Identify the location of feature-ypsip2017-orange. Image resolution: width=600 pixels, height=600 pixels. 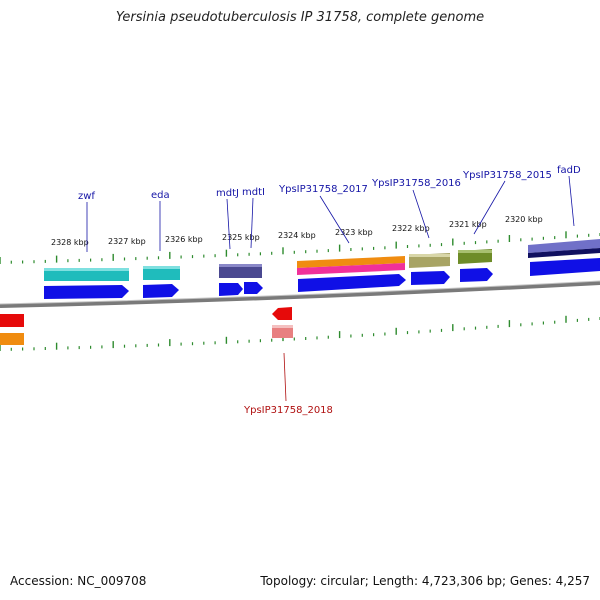
(351, 262).